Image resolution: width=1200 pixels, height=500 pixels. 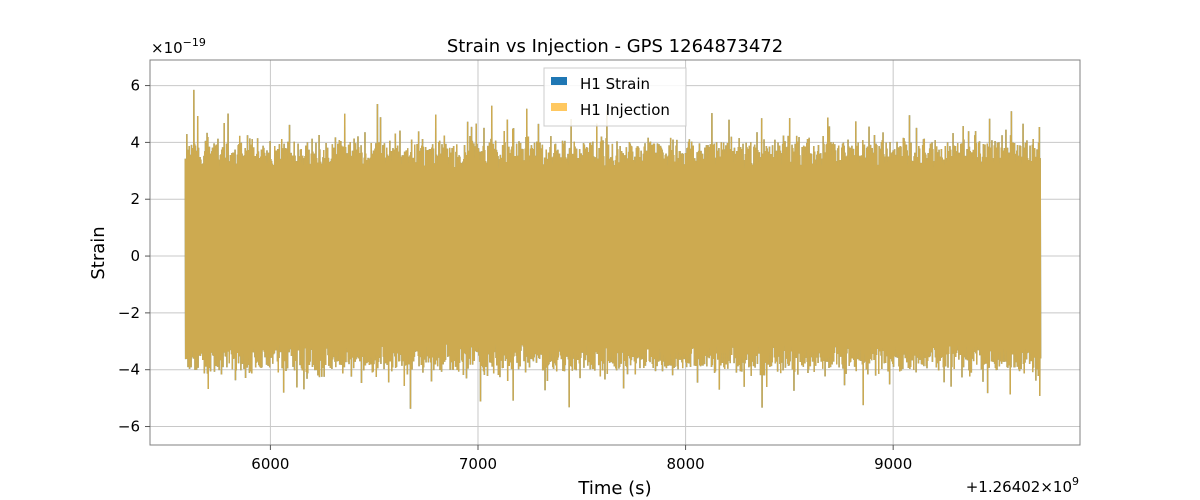 I want to click on y-axis: −6 −4 −2 0 2 4 6, so click(x=134, y=256).